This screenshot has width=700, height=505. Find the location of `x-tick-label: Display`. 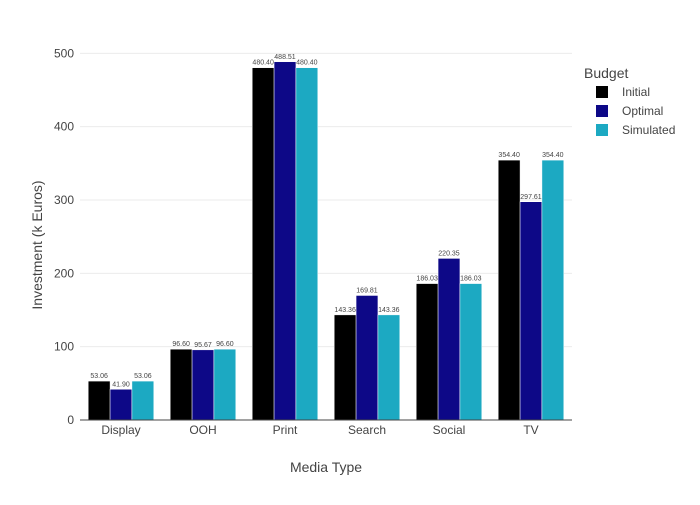

x-tick-label: Display is located at coordinates (120, 430).